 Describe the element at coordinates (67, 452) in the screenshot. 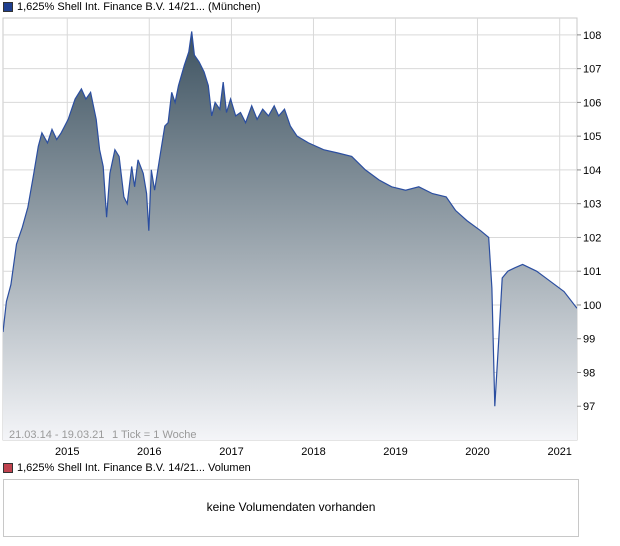

I see `x-tick-label: 2015` at that location.